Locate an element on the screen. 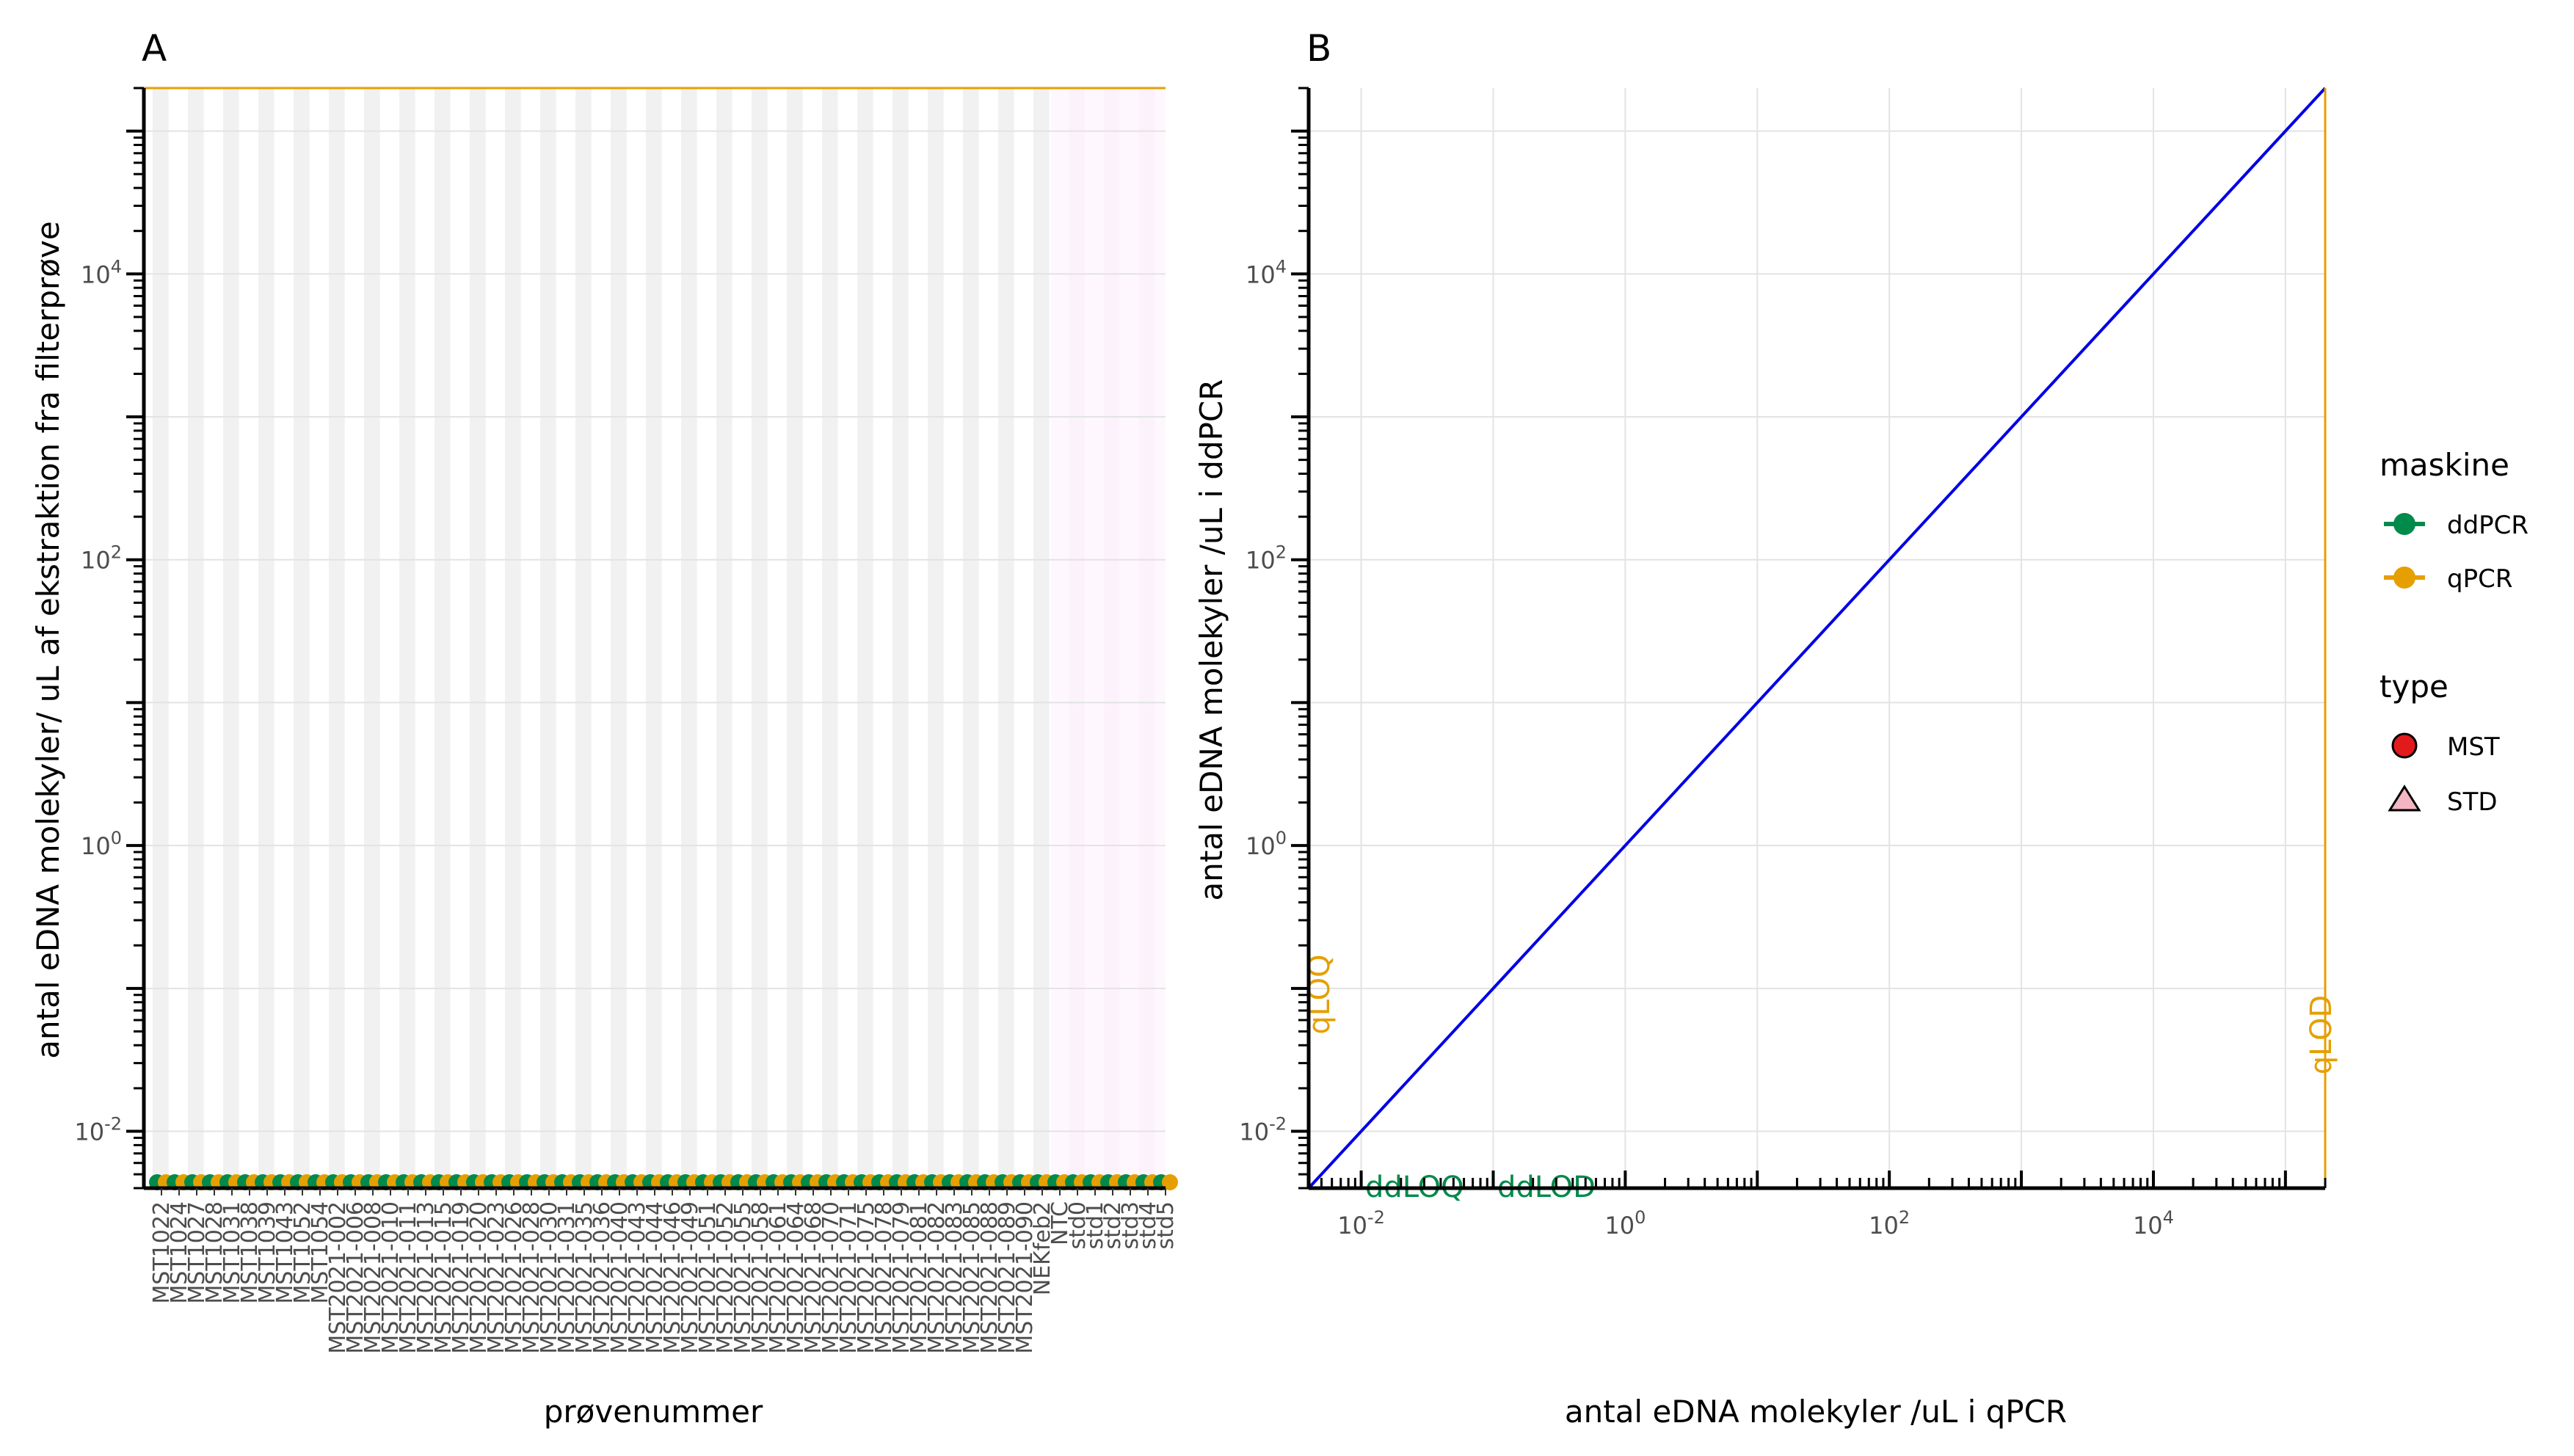 The width and height of the screenshot is (2574, 1456). x-tick-label: MST1028 is located at coordinates (215, 1252).